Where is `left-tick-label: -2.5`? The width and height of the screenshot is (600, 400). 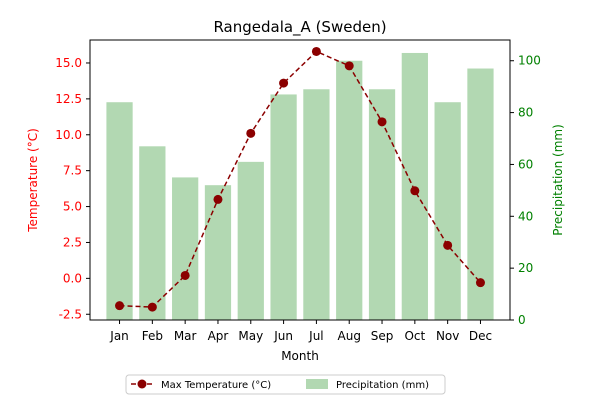
left-tick-label: -2.5 is located at coordinates (70, 314).